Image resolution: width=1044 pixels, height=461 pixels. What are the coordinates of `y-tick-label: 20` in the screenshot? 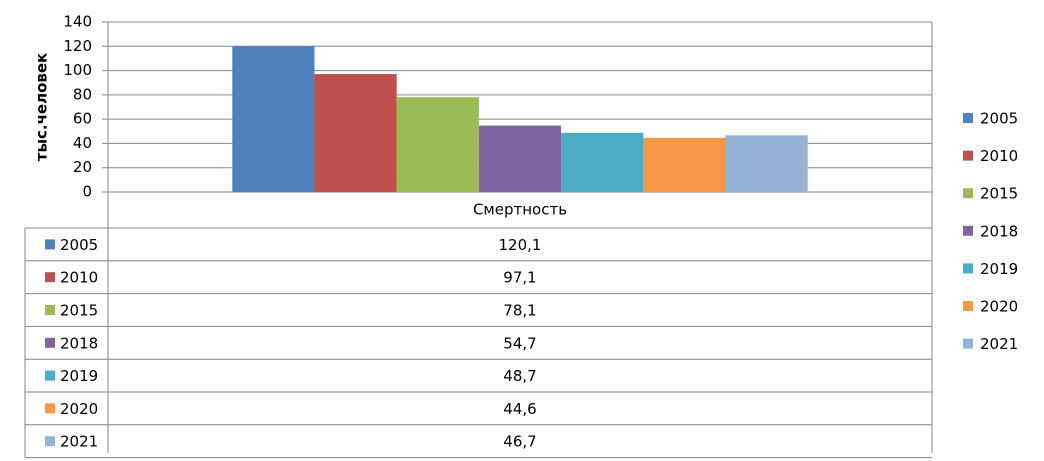 It's located at (82, 167).